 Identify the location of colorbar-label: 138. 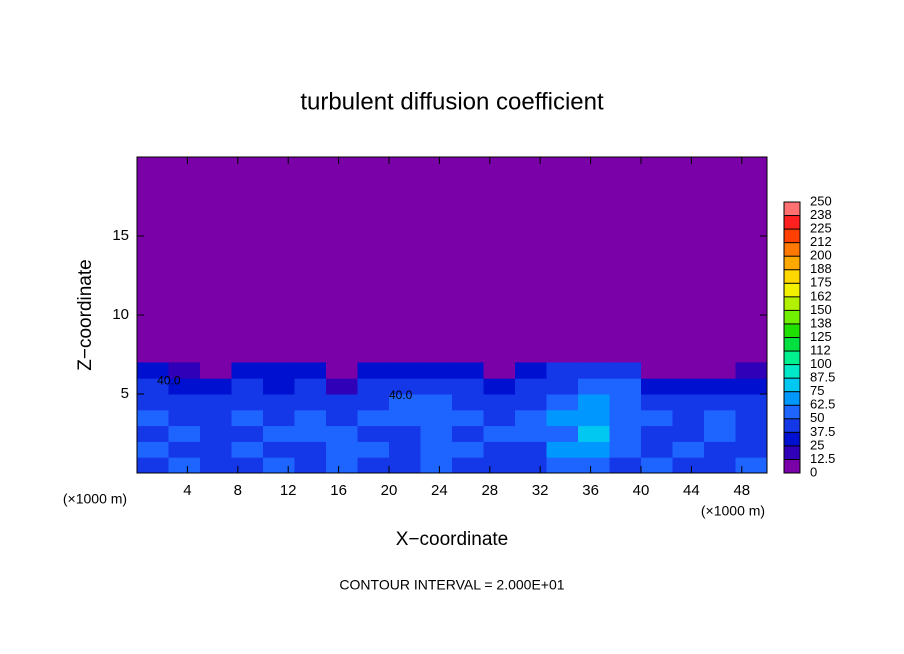
(821, 322).